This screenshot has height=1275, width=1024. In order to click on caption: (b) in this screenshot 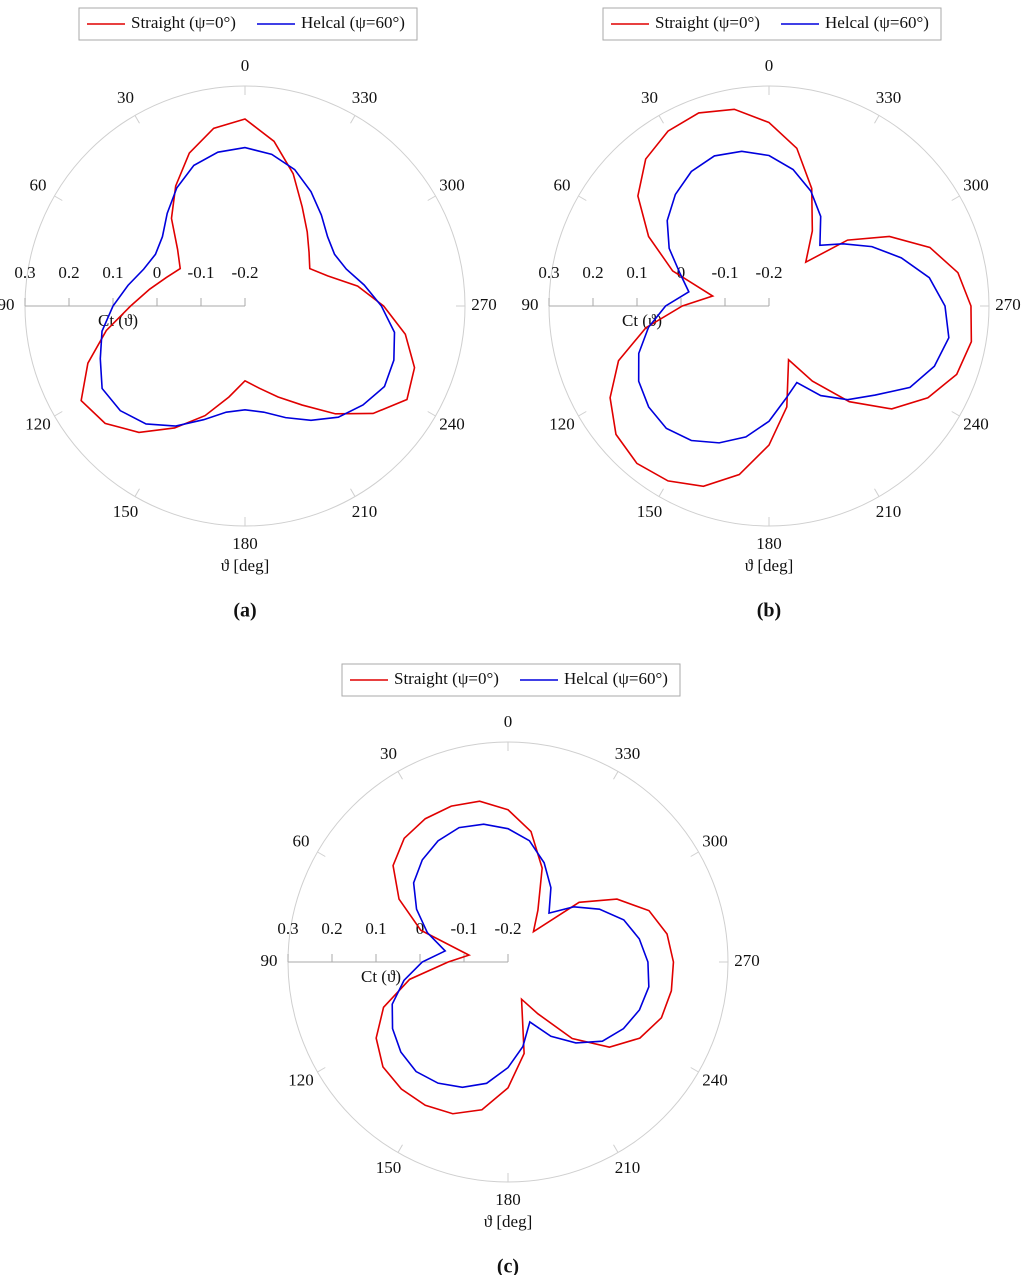, I will do `click(769, 611)`.